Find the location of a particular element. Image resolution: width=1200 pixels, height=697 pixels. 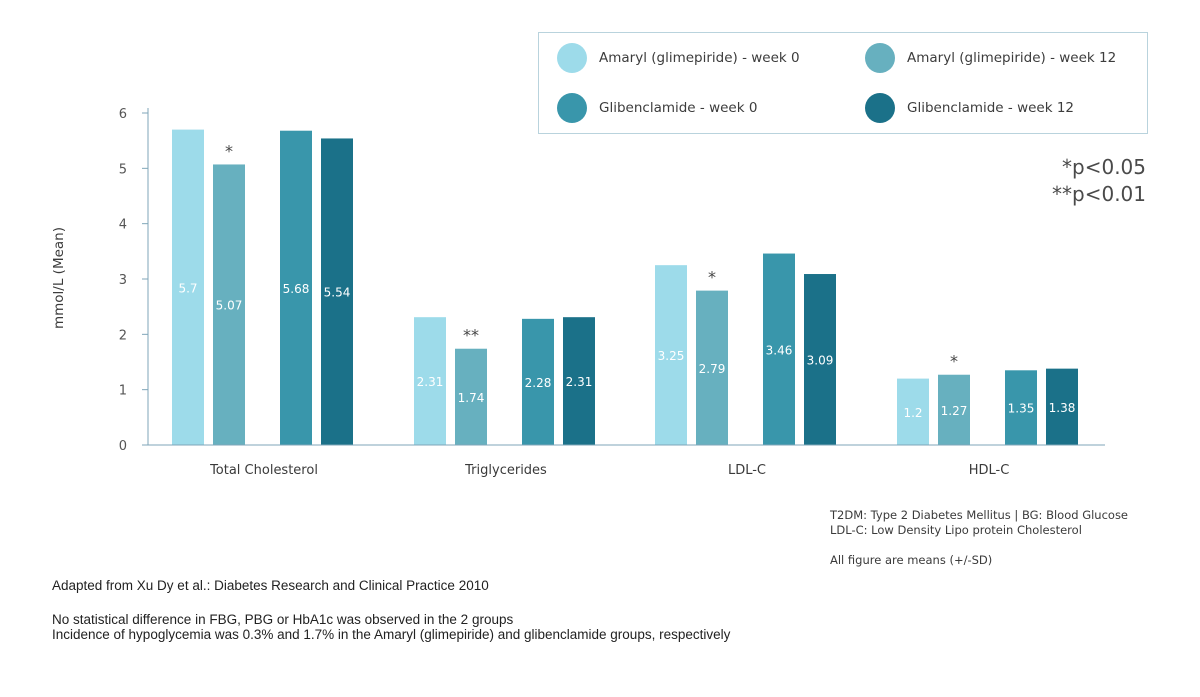

legend-item-amaryl-week0: Amaryl (glimepiride) - week 0 is located at coordinates (678, 58).